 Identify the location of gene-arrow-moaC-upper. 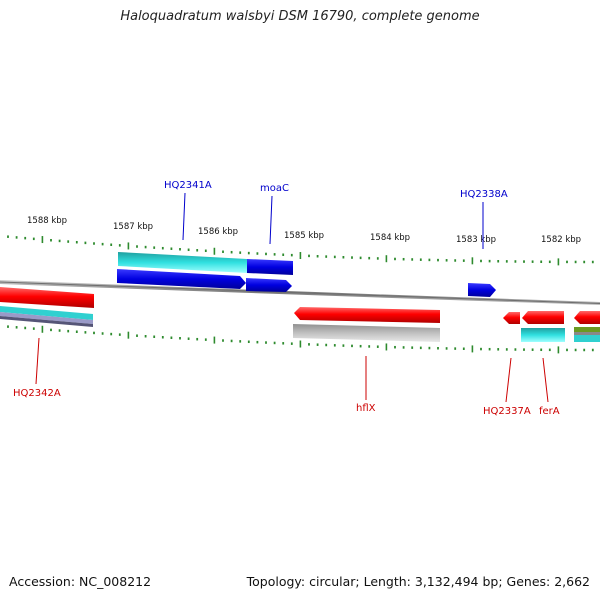
(270, 267).